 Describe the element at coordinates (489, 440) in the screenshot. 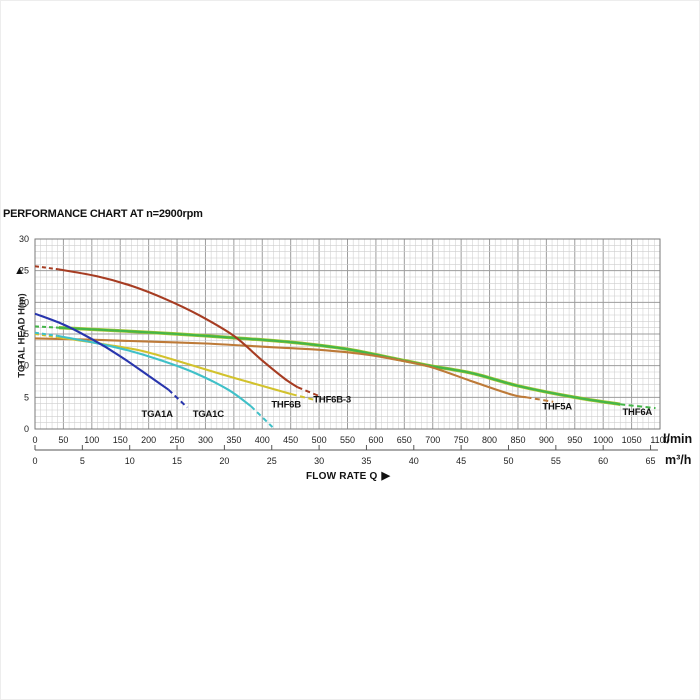

I see `x-tick-label-lmin: 800` at that location.